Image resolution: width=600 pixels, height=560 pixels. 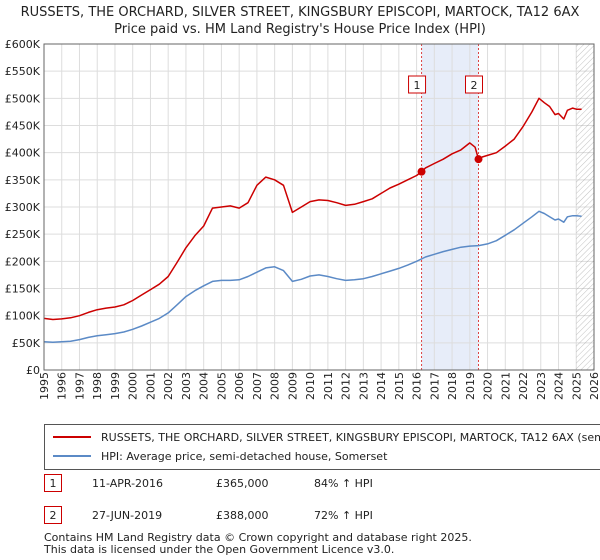 What do you see at coordinates (363, 386) in the screenshot?
I see `x-tick-label: 2013` at bounding box center [363, 386].